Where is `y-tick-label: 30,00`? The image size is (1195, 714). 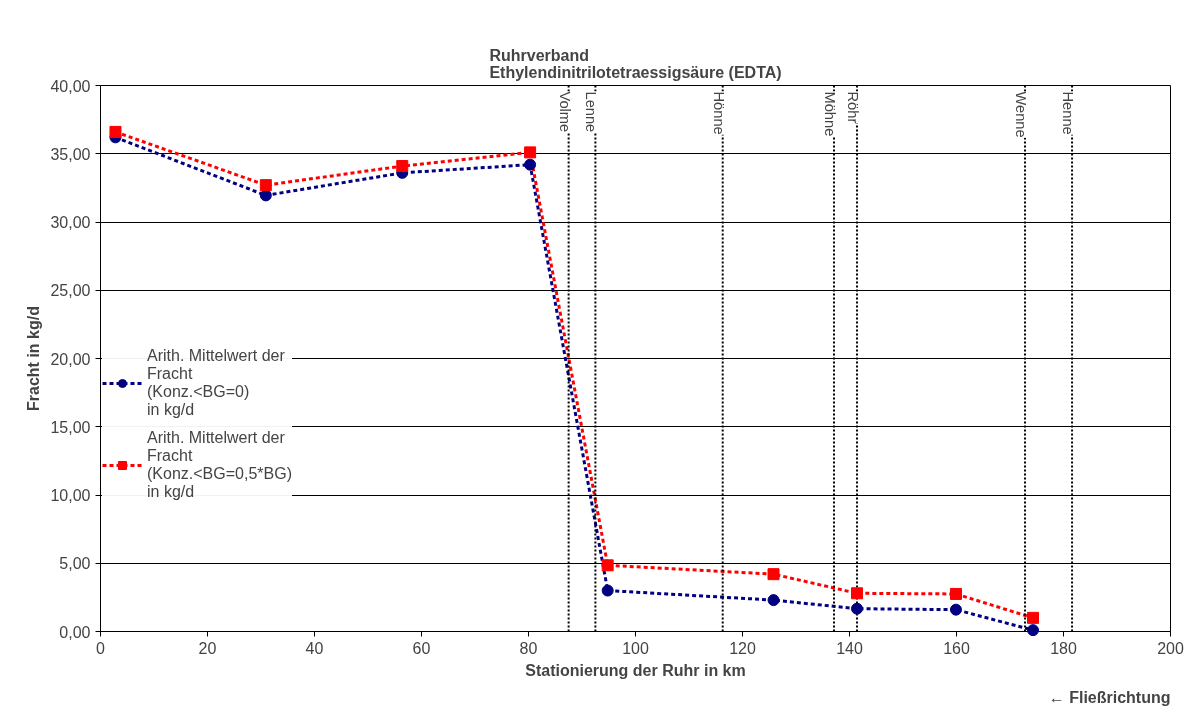 y-tick-label: 30,00 is located at coordinates (70, 222).